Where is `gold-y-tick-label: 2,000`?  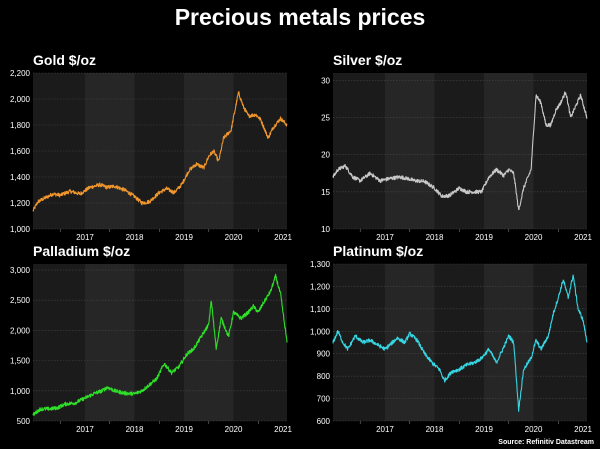
gold-y-tick-label: 2,000 is located at coordinates (20, 99).